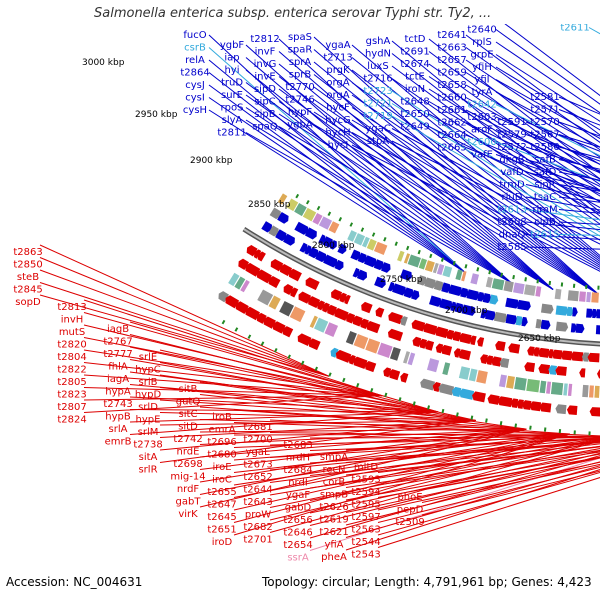 The image size is (600, 600). What do you see at coordinates (481, 105) in the screenshot?
I see `forward-gene-label: t2642` at bounding box center [481, 105].